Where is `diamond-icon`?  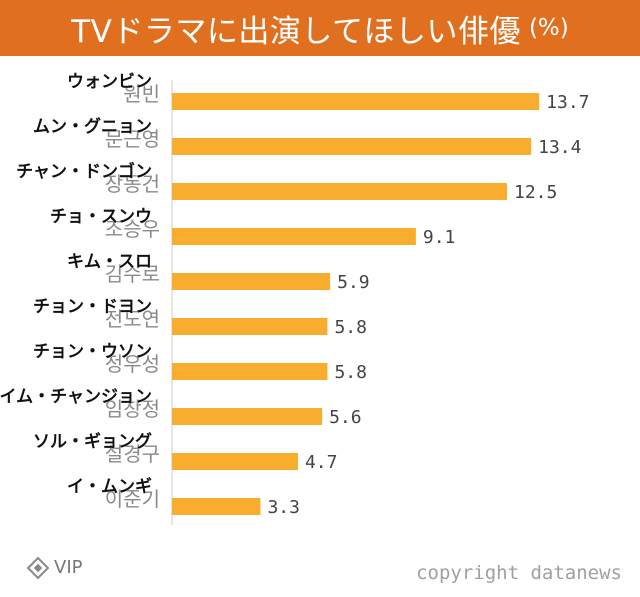 diamond-icon is located at coordinates (38, 567).